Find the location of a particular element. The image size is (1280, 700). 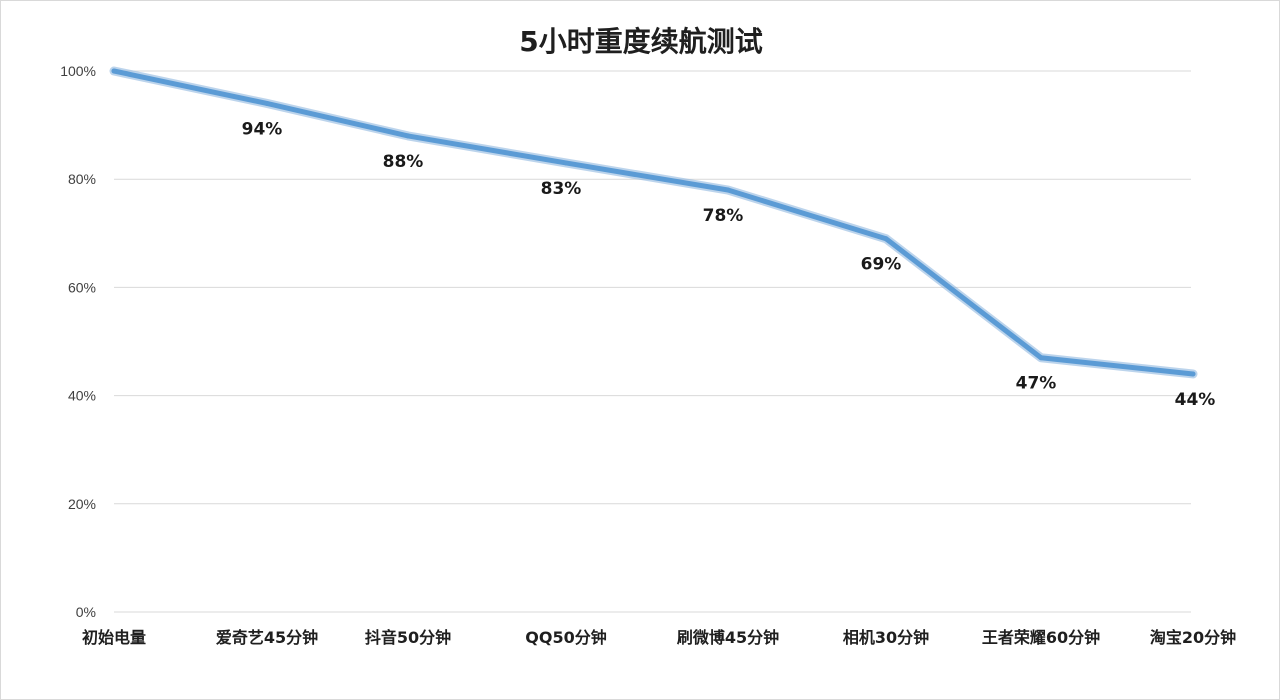

y-tick-label: 20% is located at coordinates (82, 504).